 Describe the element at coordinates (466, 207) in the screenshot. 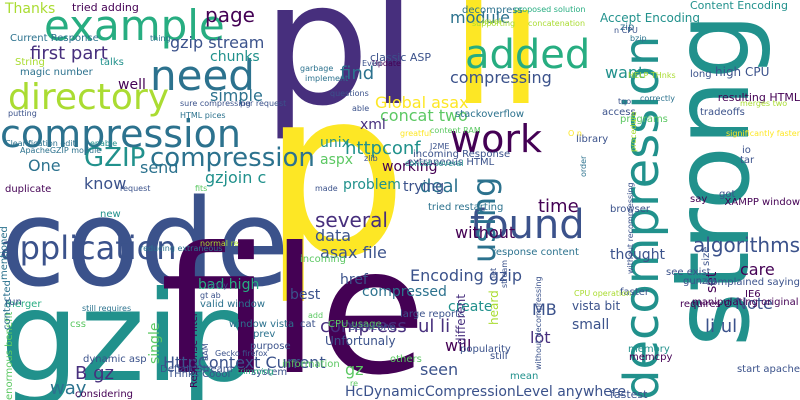

I see `word-185: tried restarting` at that location.